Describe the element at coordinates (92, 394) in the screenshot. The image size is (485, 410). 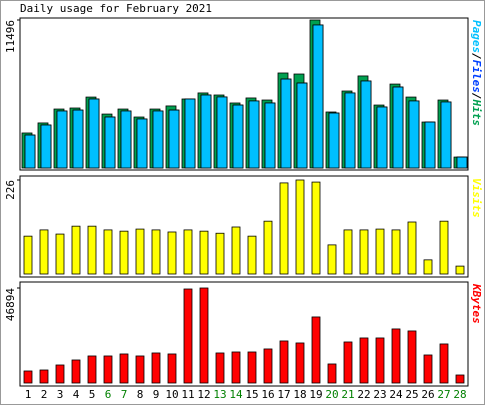
I see `x-tick-label: 5` at that location.